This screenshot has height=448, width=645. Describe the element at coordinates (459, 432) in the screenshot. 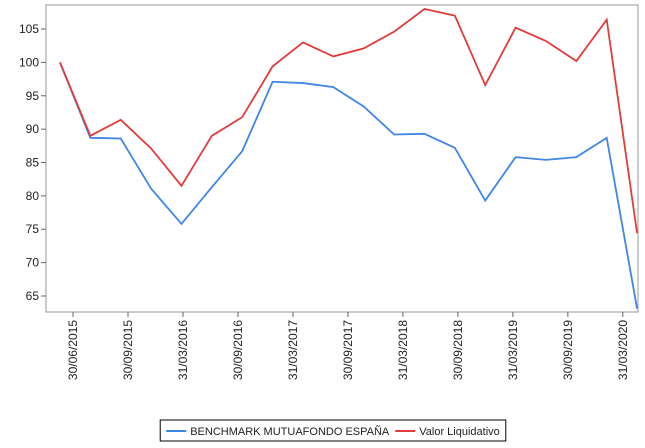

I see `legend-label: Valor Liquidativo` at that location.